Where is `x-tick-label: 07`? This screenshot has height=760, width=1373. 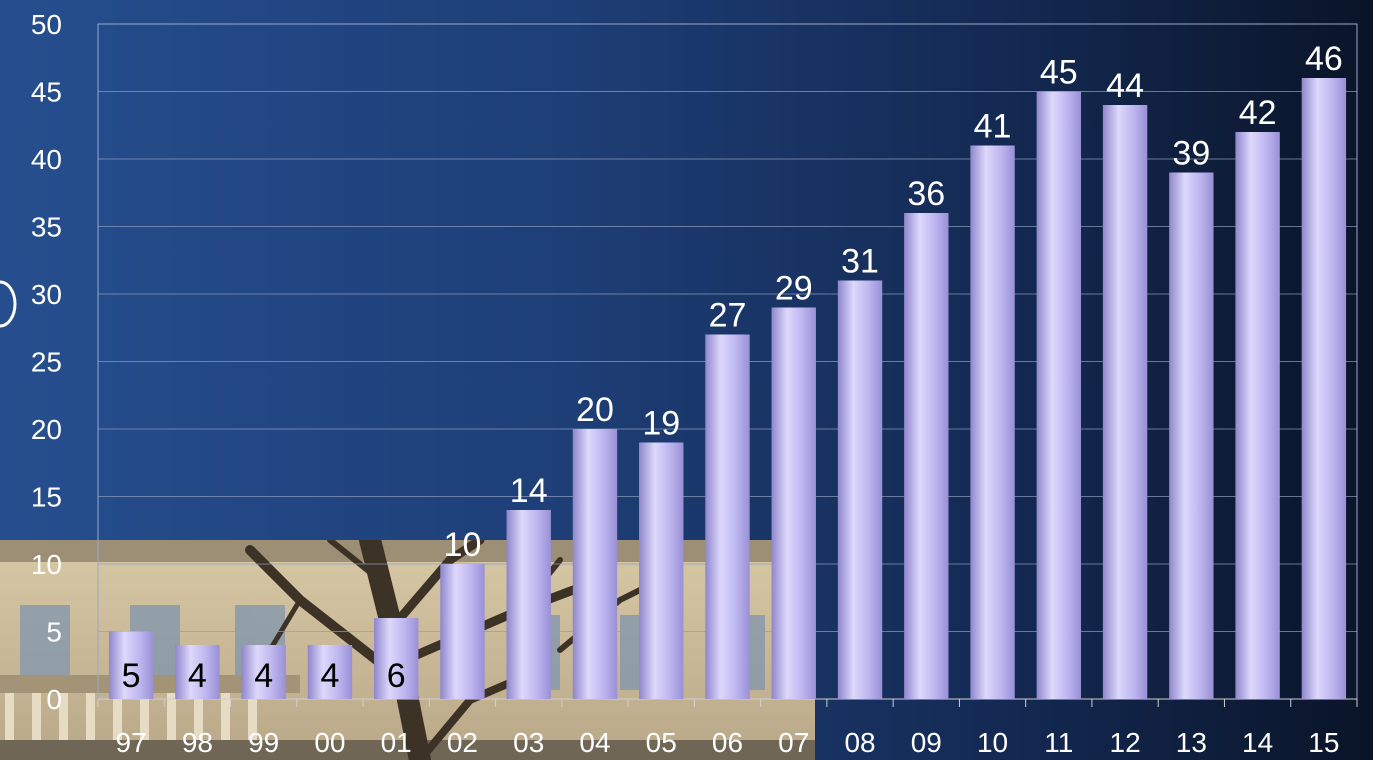 x-tick-label: 07 is located at coordinates (793, 742).